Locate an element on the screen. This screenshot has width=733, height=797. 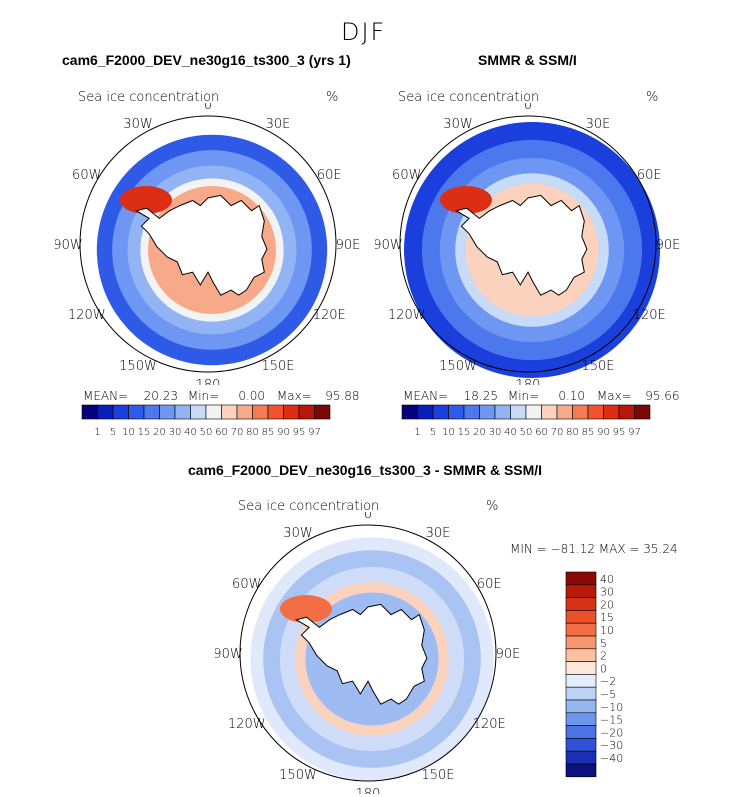
colorbar-tick-label: 80 is located at coordinates (572, 432).